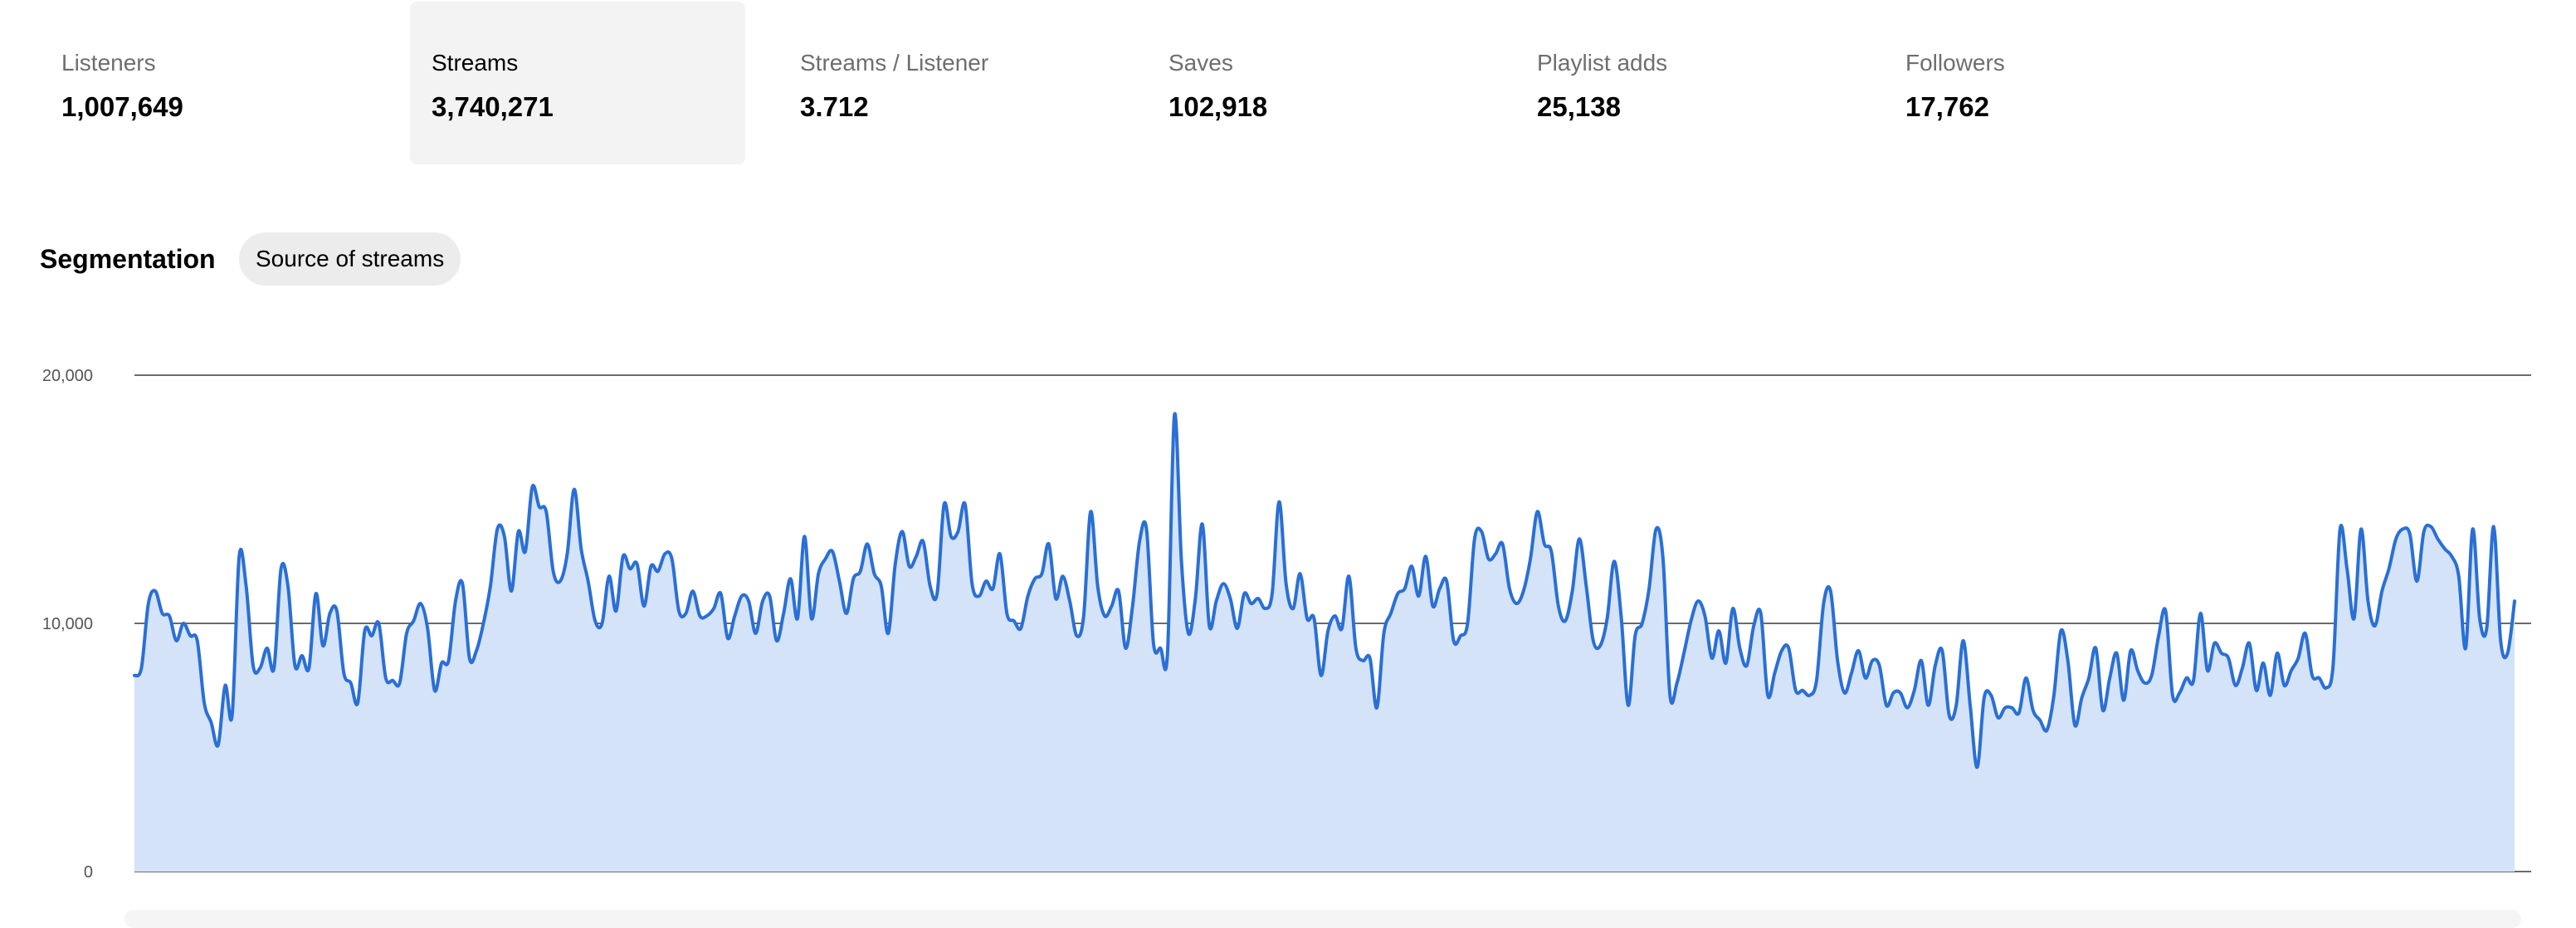 This screenshot has width=2576, height=928. What do you see at coordinates (1323, 919) in the screenshot?
I see `chart-scrollbar` at bounding box center [1323, 919].